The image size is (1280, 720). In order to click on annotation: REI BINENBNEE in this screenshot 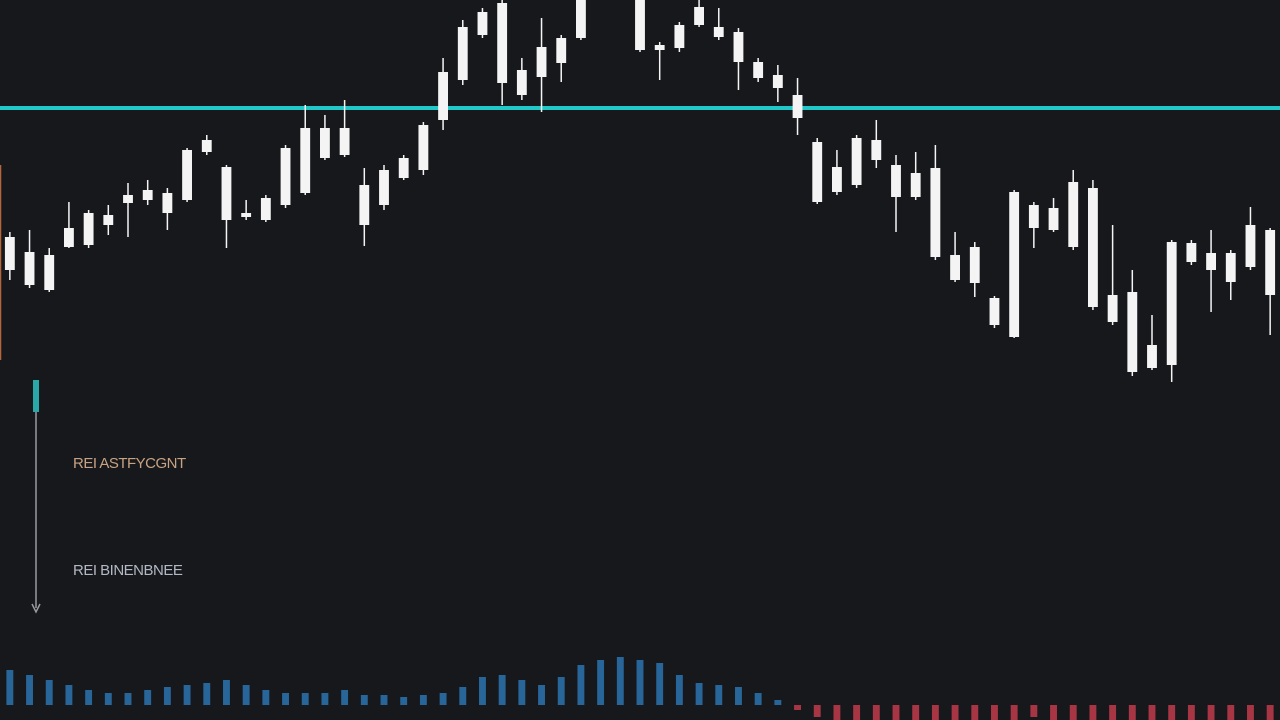, I will do `click(128, 570)`.